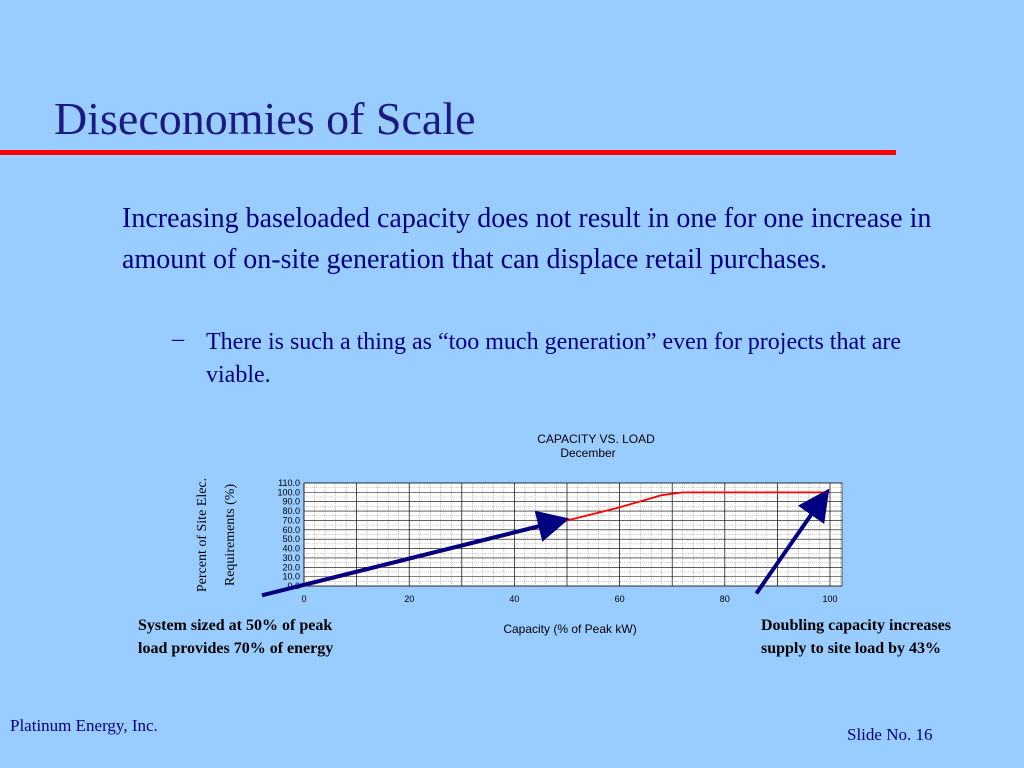  I want to click on y-tick-label: 50.0, so click(291, 539).